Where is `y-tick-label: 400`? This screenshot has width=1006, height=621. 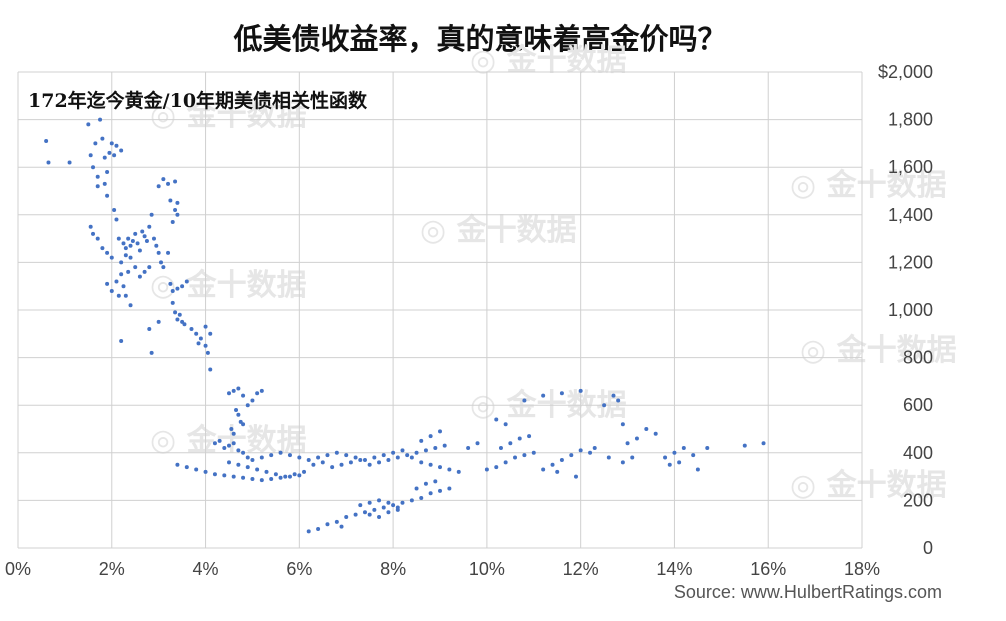
y-tick-label: 400 is located at coordinates (918, 453).